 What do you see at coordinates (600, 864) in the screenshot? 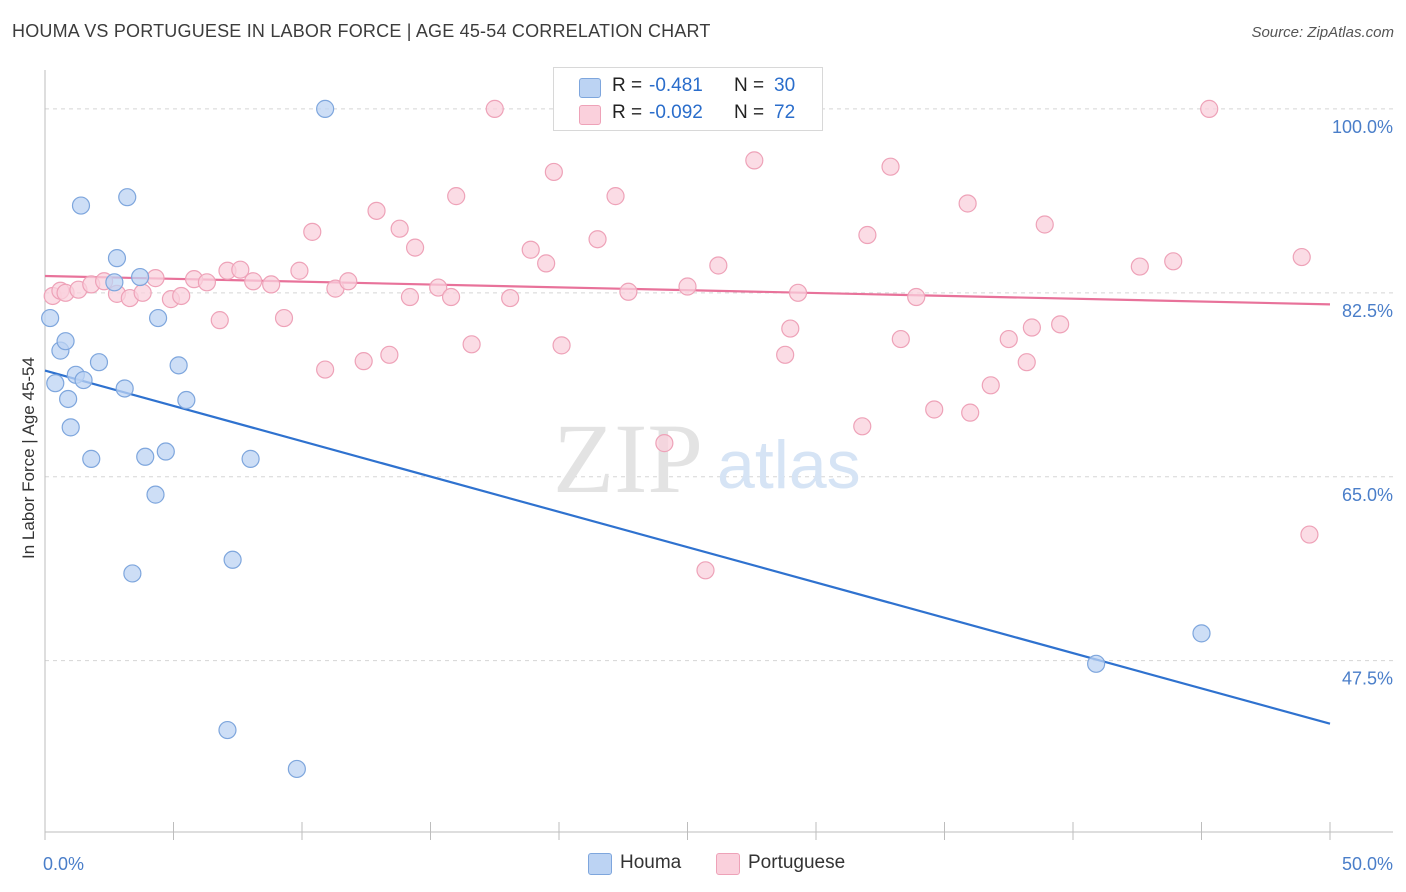
I see `bottom-houma-swatch` at bounding box center [600, 864].